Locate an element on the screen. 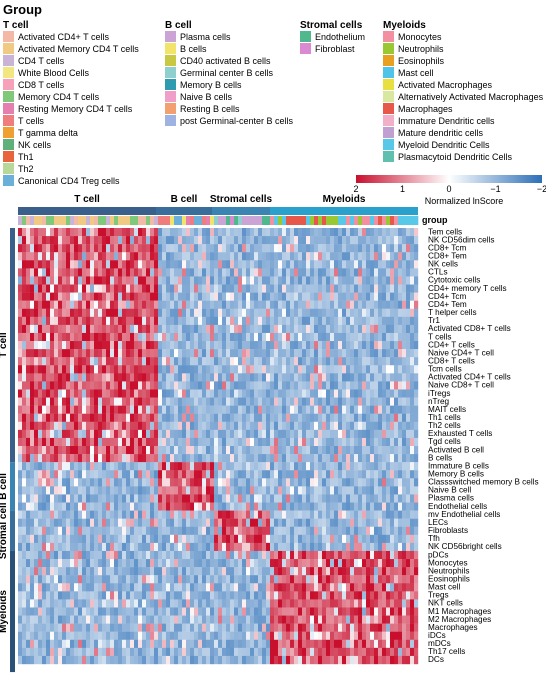 This screenshot has height=700, width=546. col-annotation-cell is located at coordinates (40, 220).